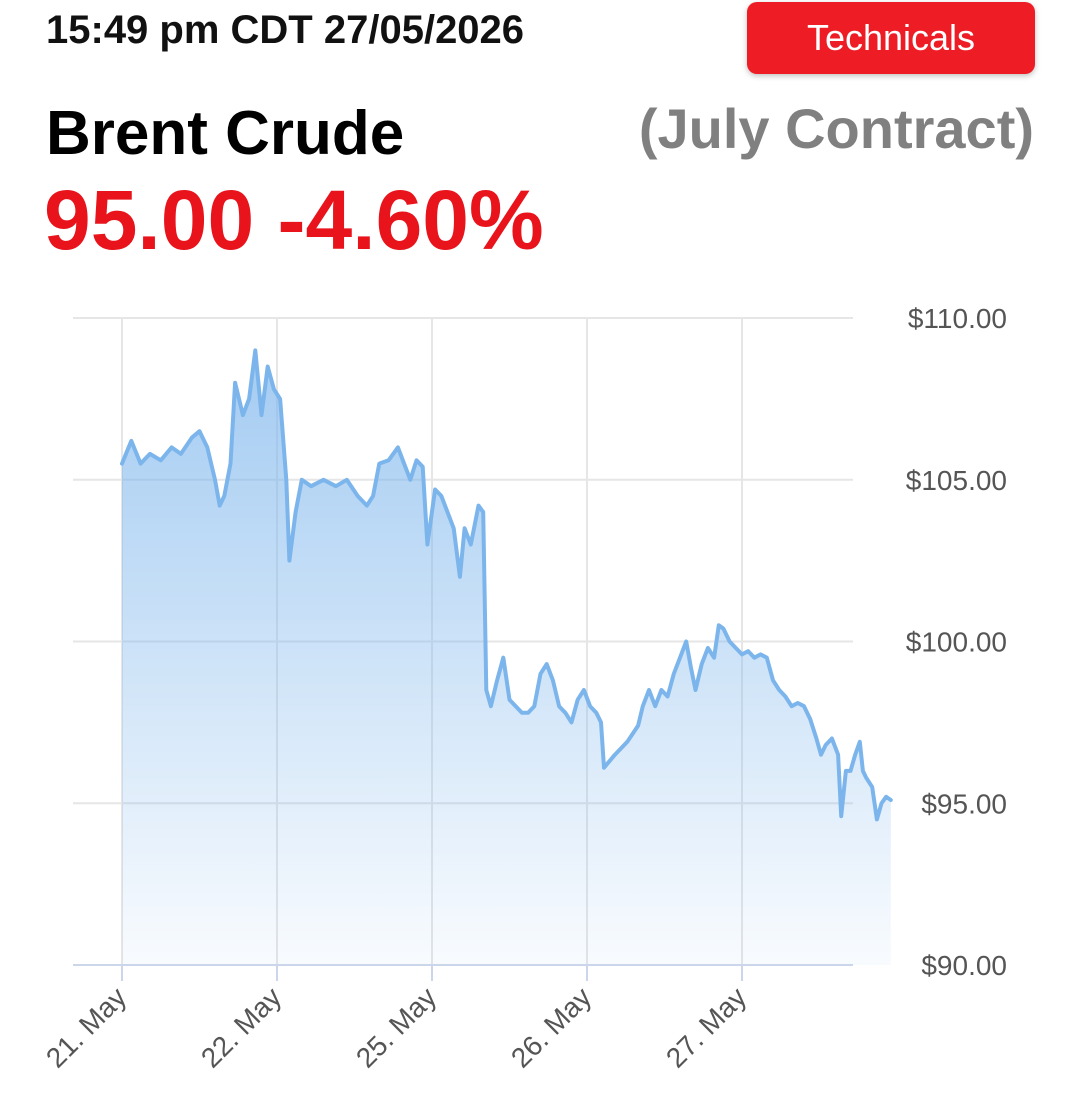  What do you see at coordinates (964, 965) in the screenshot?
I see `y-tick-label: $90.00` at bounding box center [964, 965].